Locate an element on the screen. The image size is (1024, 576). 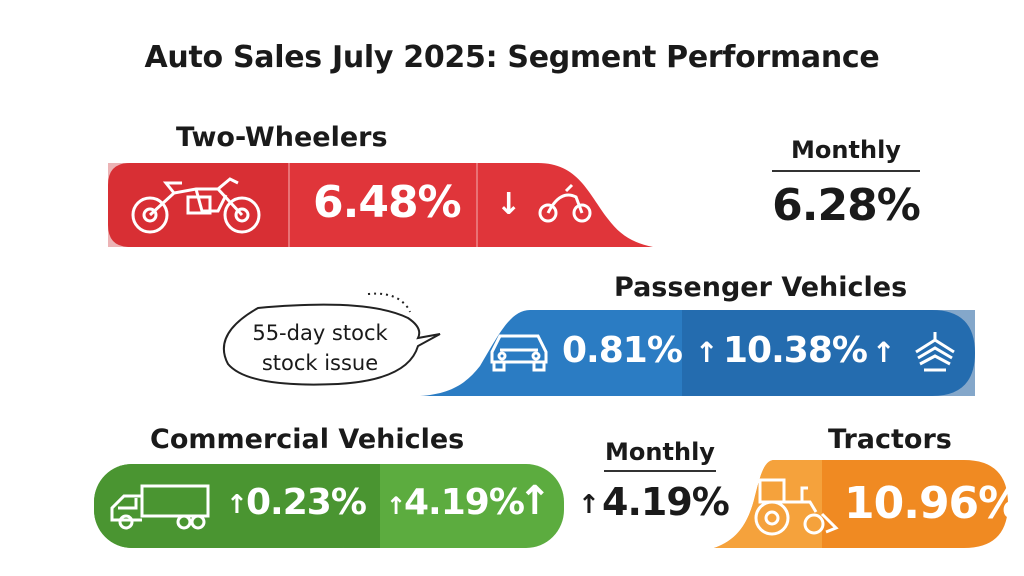
monthly-top-divider is located at coordinates (846, 171).